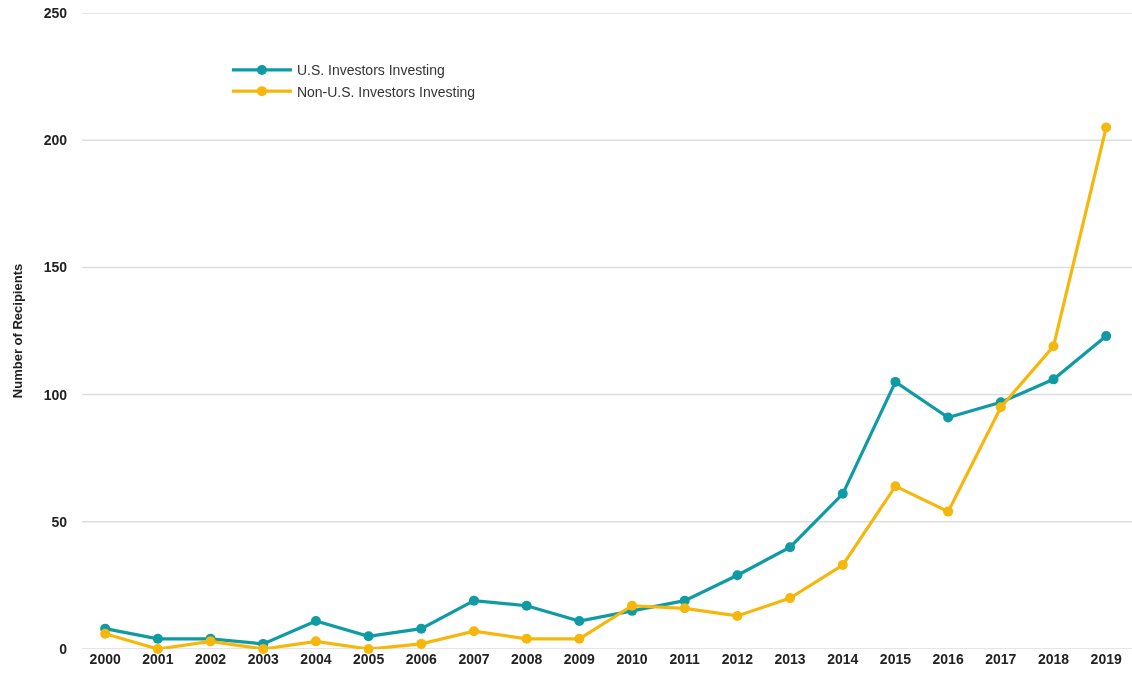  I want to click on legend-label: Non-U.S. Investors Investing, so click(386, 91).